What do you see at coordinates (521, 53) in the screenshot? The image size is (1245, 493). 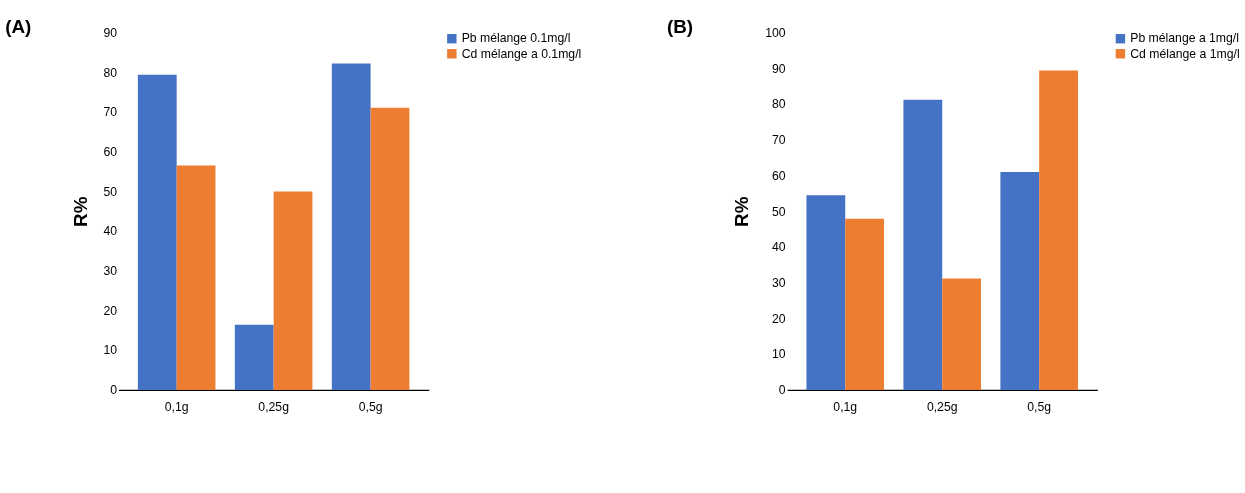 I see `legend-label: Cd mélange a 0.1mg/l` at bounding box center [521, 53].